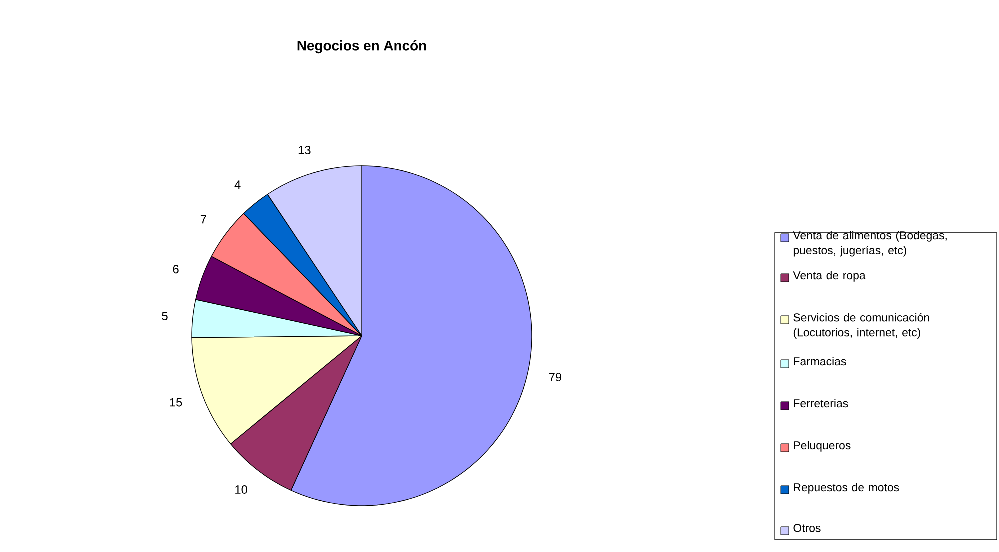 This screenshot has width=999, height=552. Describe the element at coordinates (555, 377) in the screenshot. I see `data-label: 79` at that location.